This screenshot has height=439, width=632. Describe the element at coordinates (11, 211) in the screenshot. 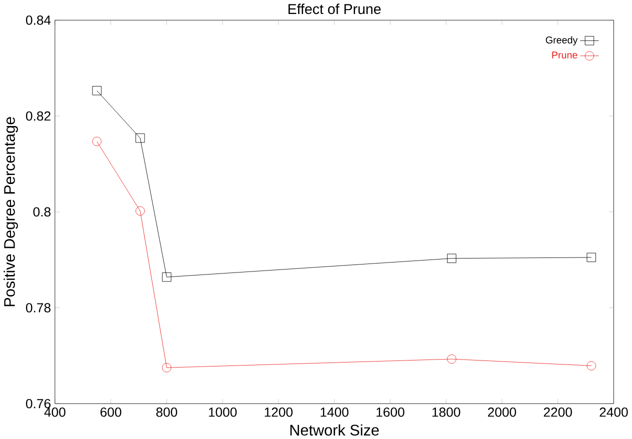

I see `y-axis-title: Positive Degree Percentage` at that location.